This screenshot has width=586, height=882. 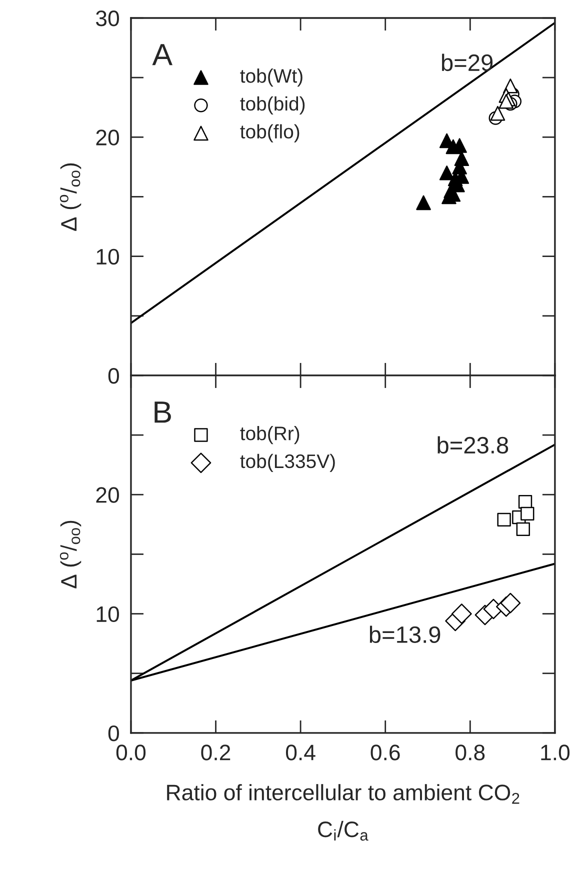 I want to click on legend-label: tob(flo), so click(x=270, y=133).